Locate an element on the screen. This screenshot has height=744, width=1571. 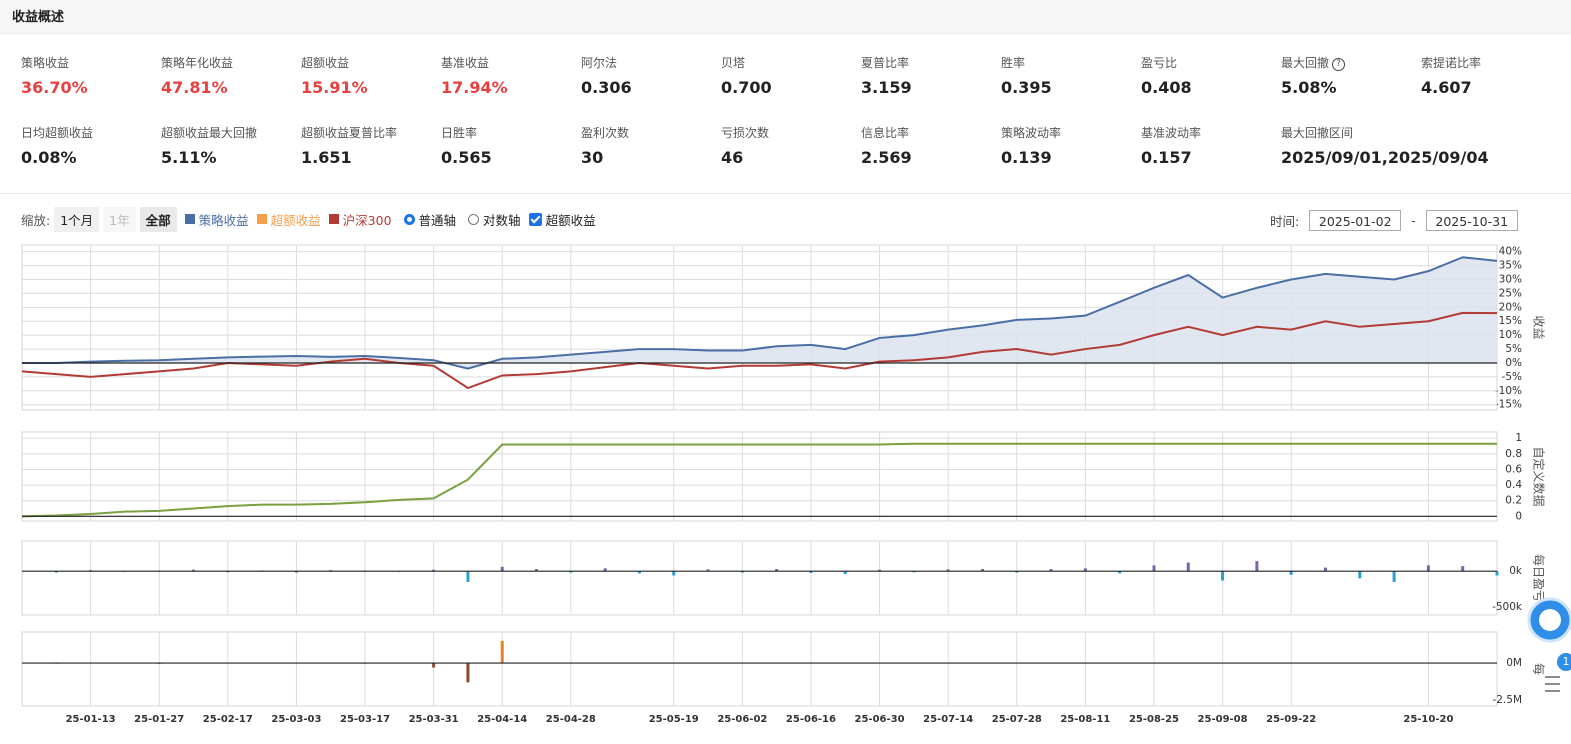
axis-title: 收益 is located at coordinates (1539, 327).